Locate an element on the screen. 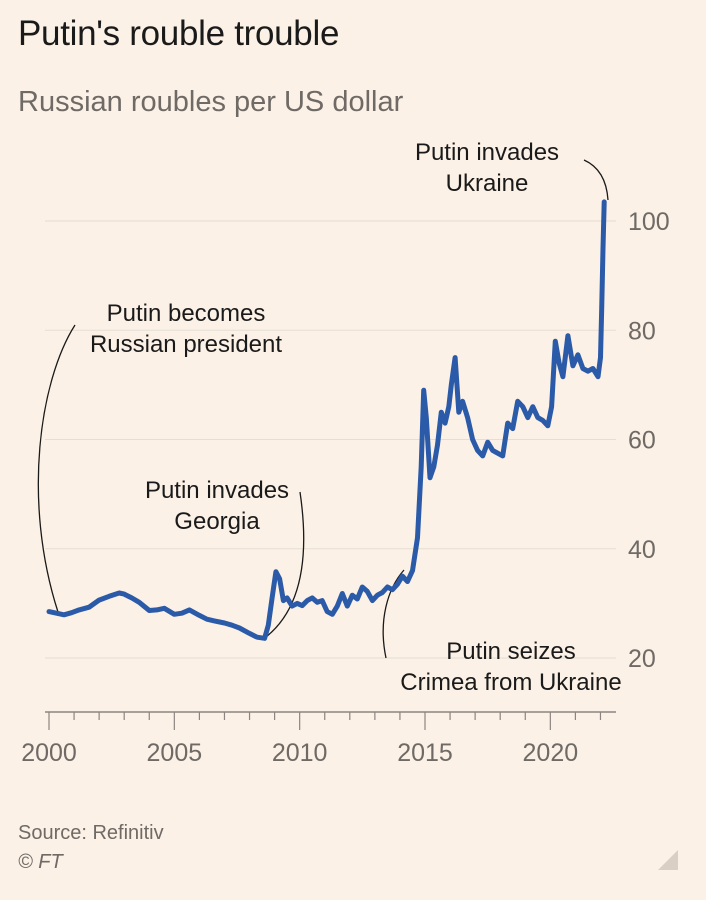 The height and width of the screenshot is (900, 706). x-tick-label: 2015 is located at coordinates (425, 753).